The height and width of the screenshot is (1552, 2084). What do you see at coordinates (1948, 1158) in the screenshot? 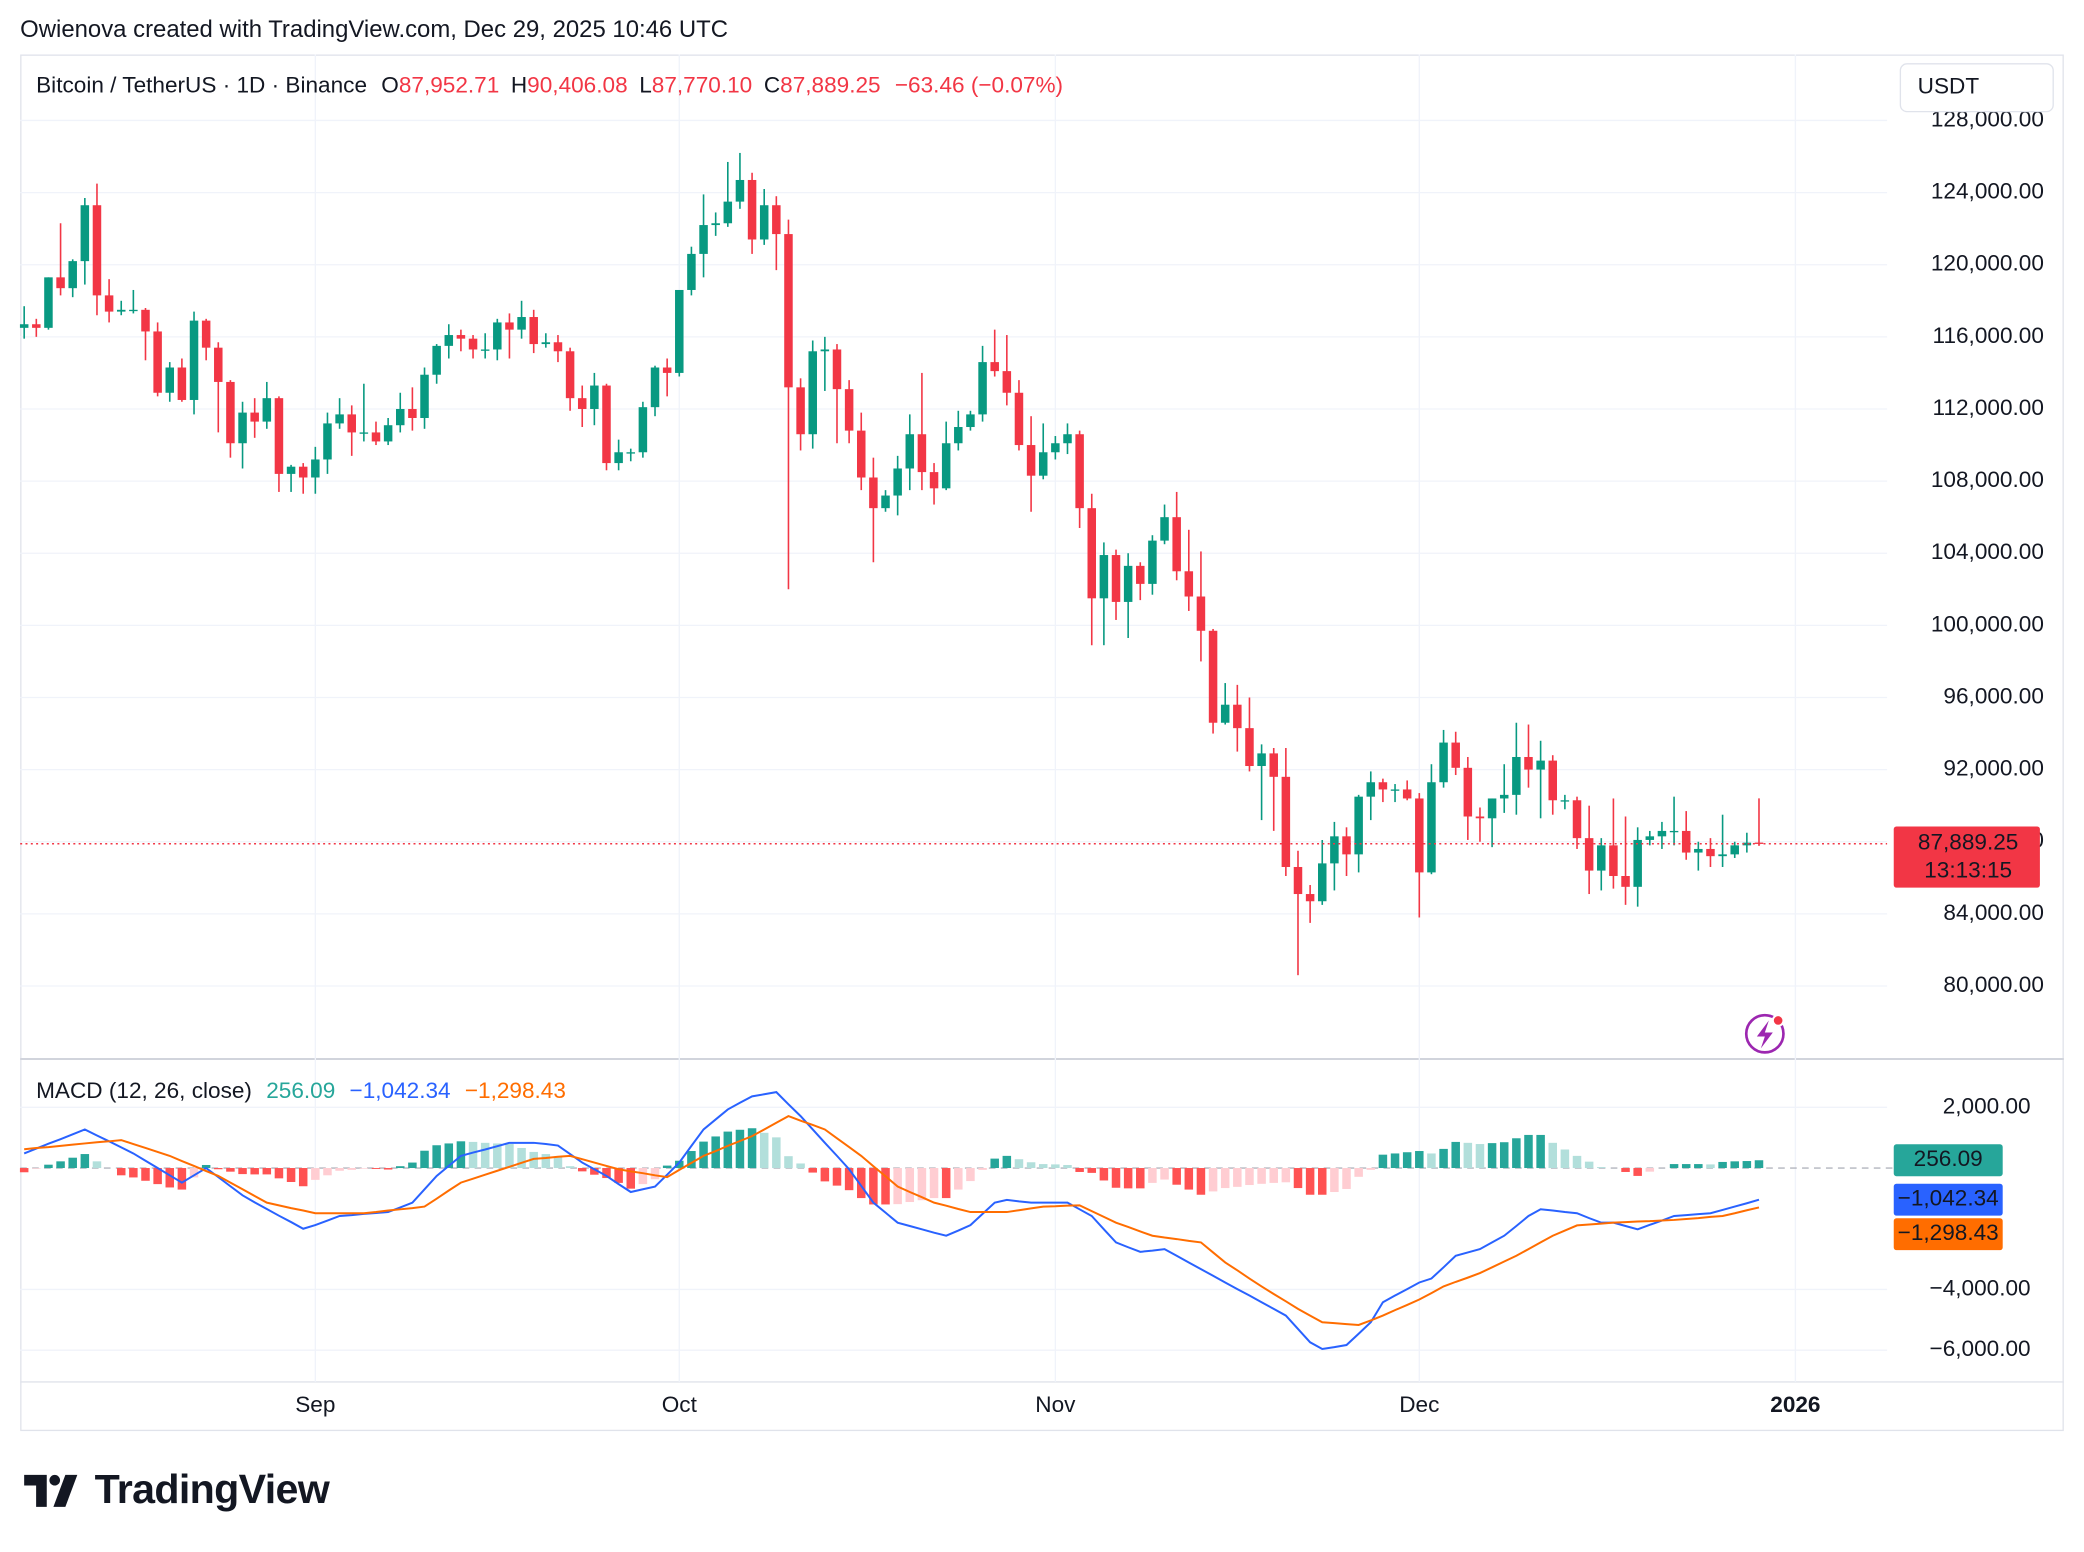
I see `histogram-tag-label: 256.09` at bounding box center [1948, 1158].